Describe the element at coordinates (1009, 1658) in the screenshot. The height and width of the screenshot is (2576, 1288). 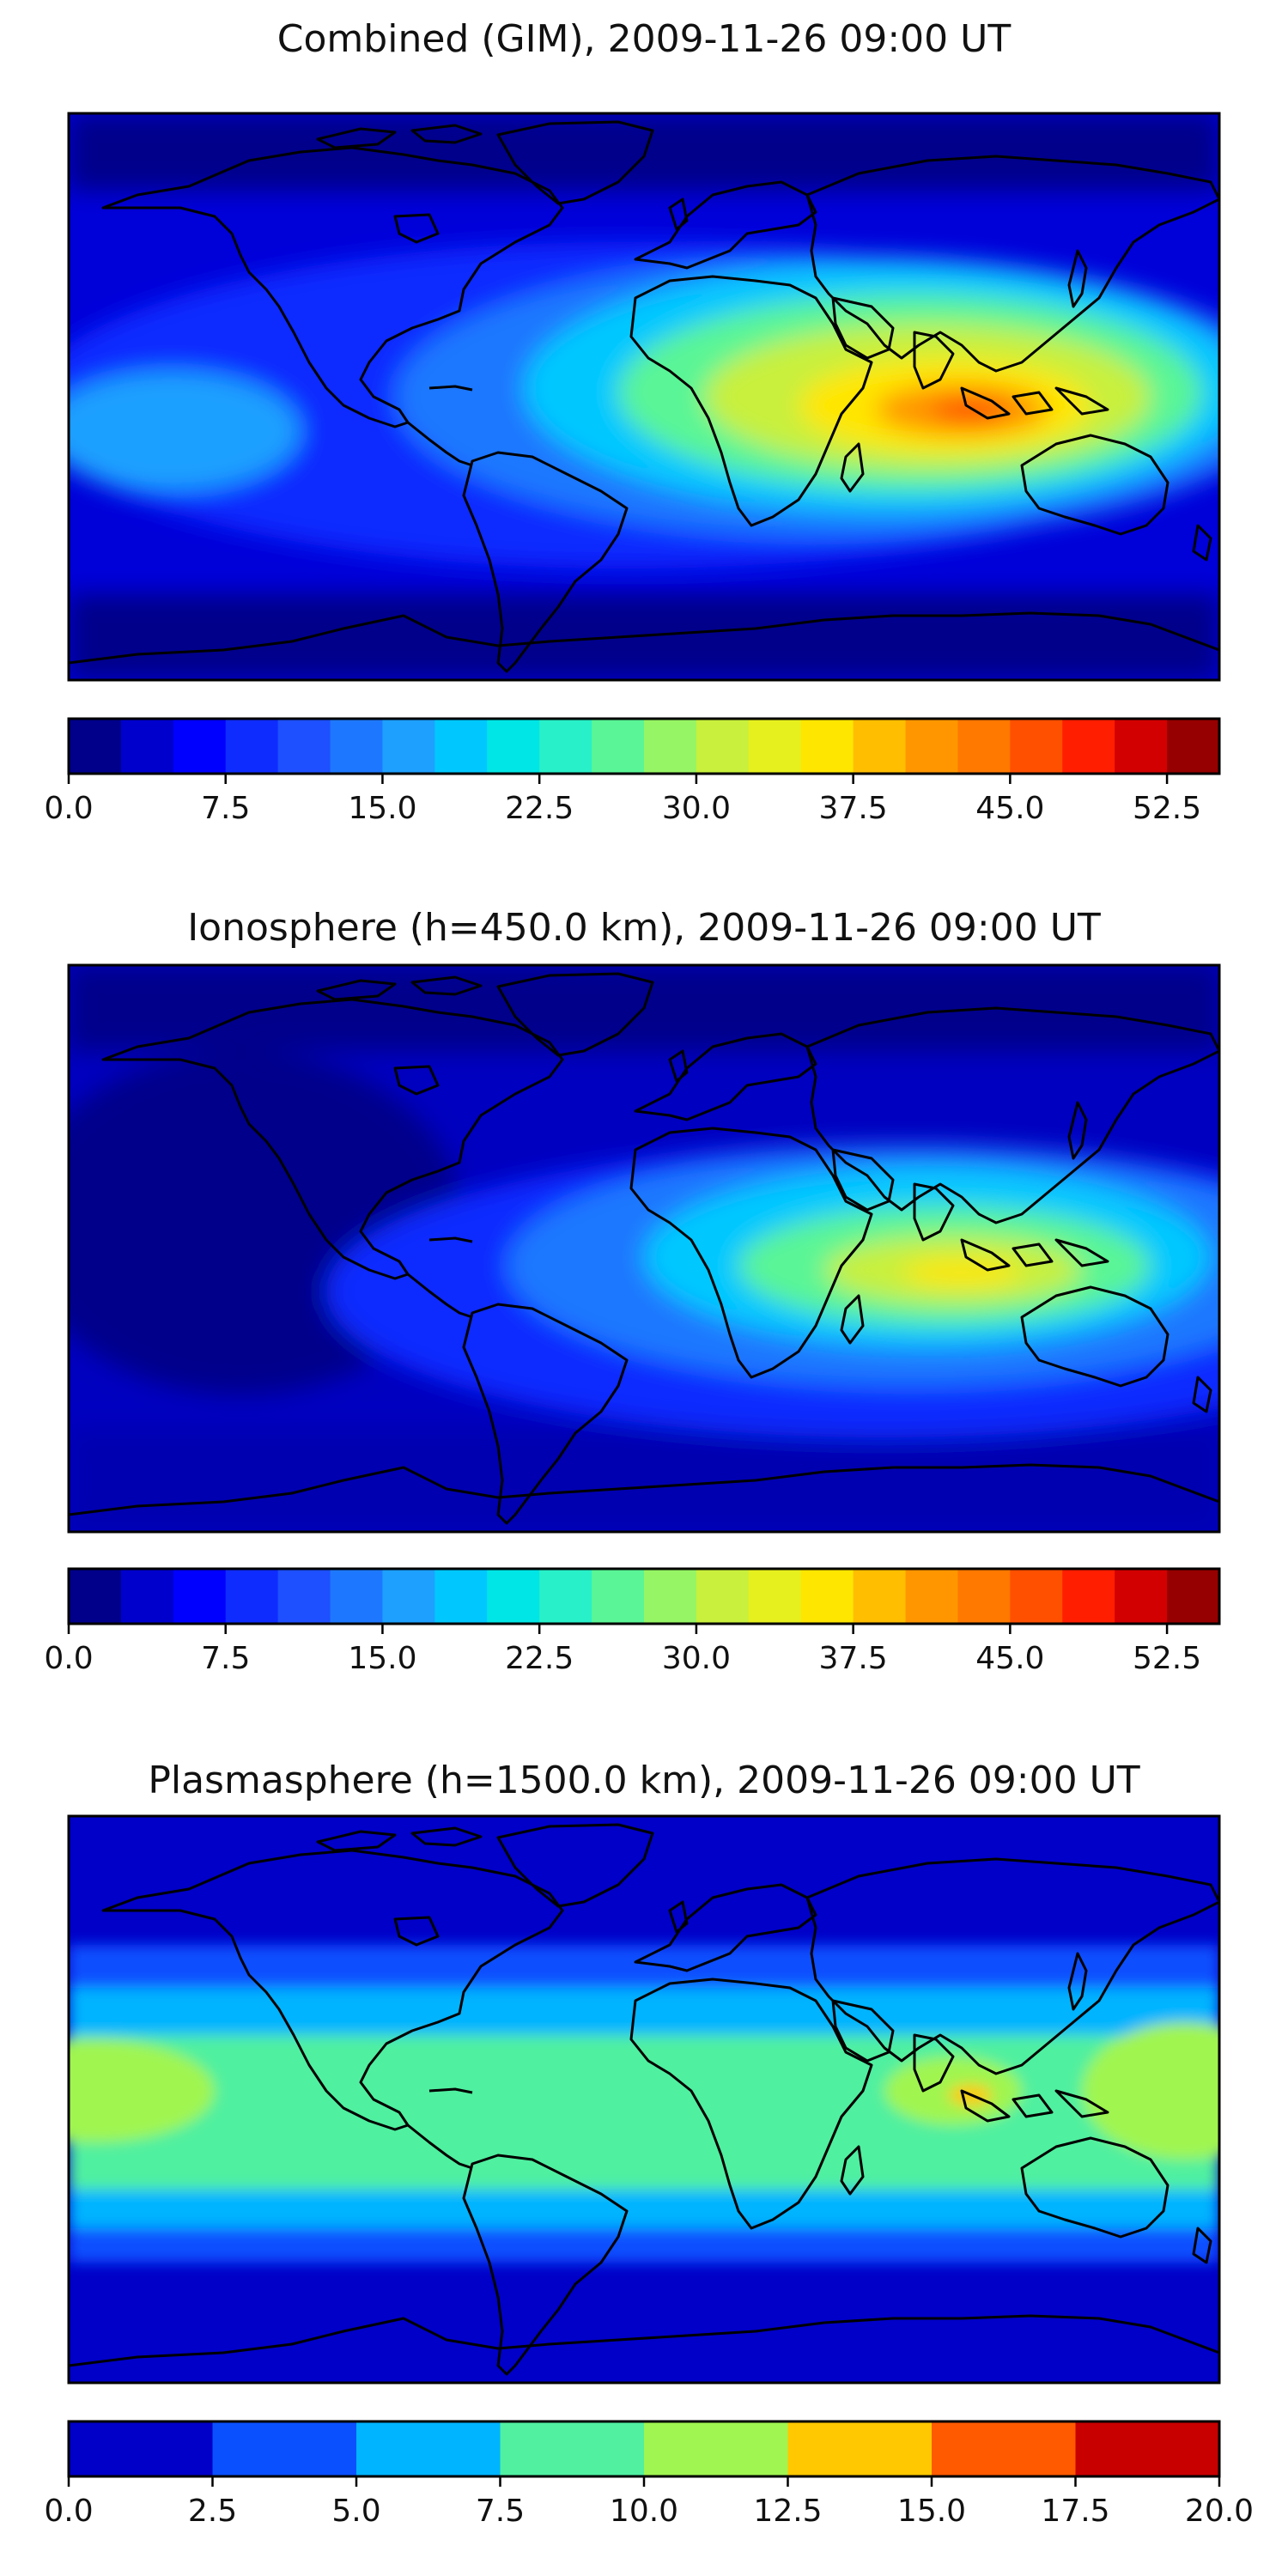
I see `colorbar-ionosphere-tick-label: 45.0` at that location.